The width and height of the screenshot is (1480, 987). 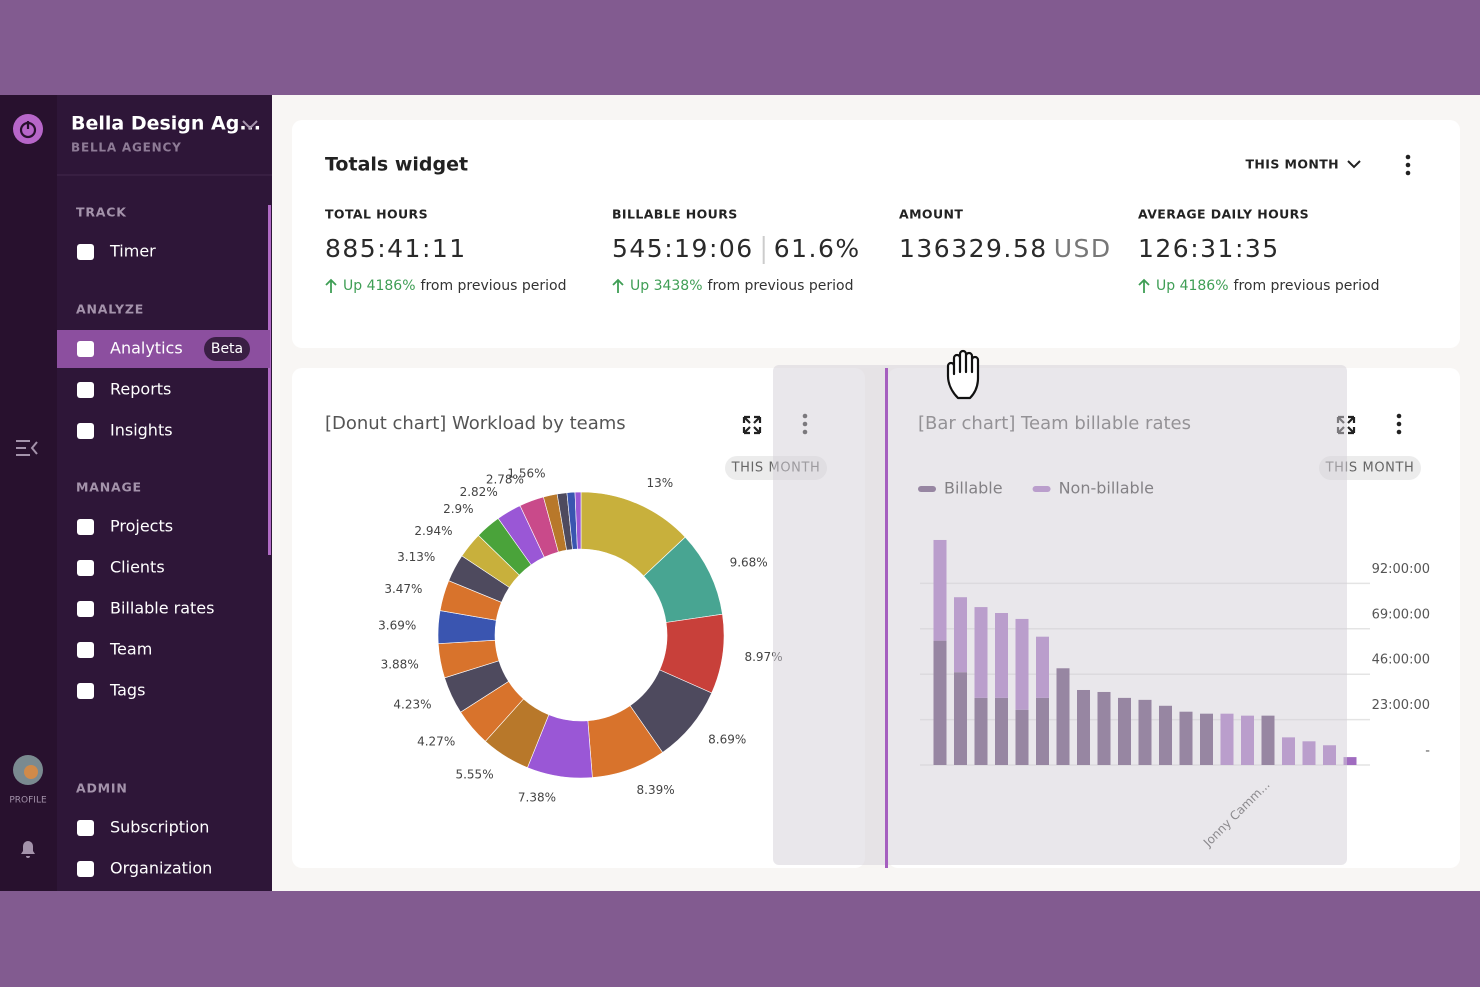 I want to click on slice-label: 7.38%, so click(x=537, y=798).